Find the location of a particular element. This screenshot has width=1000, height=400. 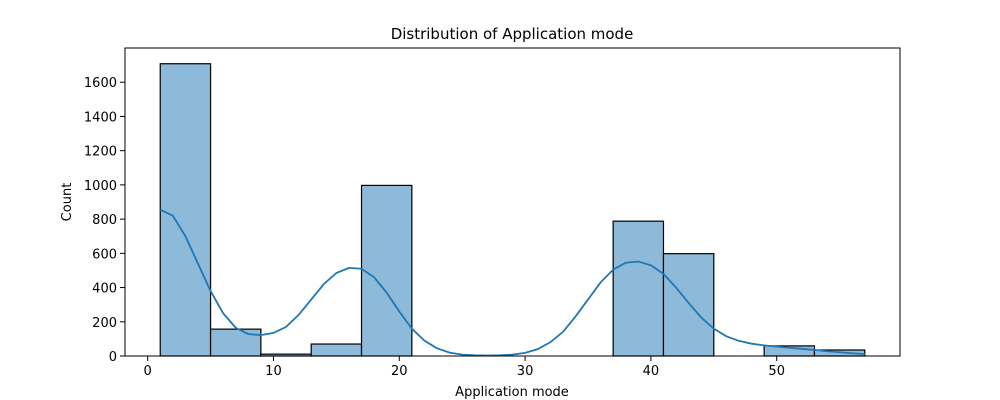

y-tick-label: 1400 is located at coordinates (100, 117).